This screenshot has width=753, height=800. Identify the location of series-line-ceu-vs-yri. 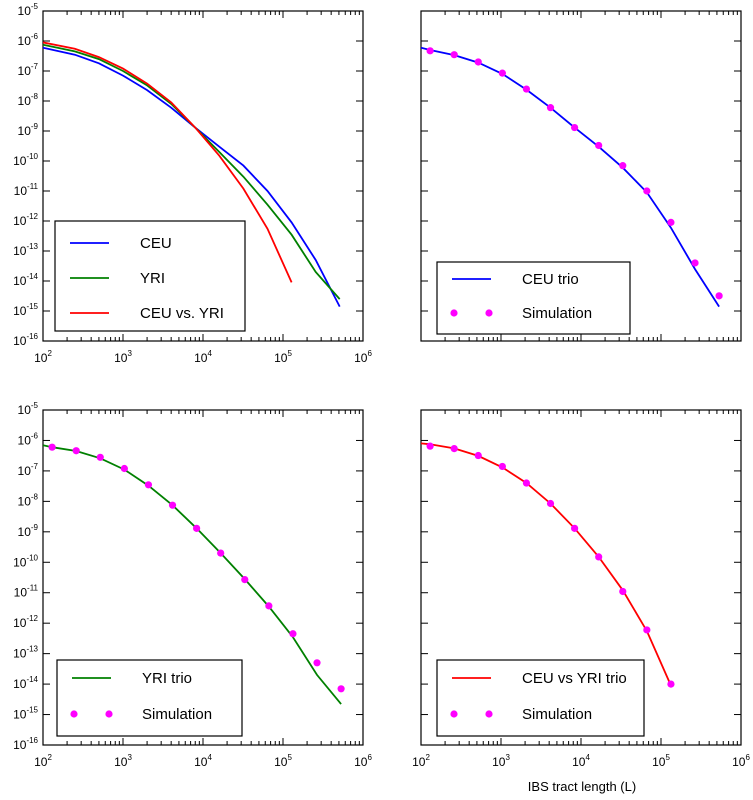
(168, 162).